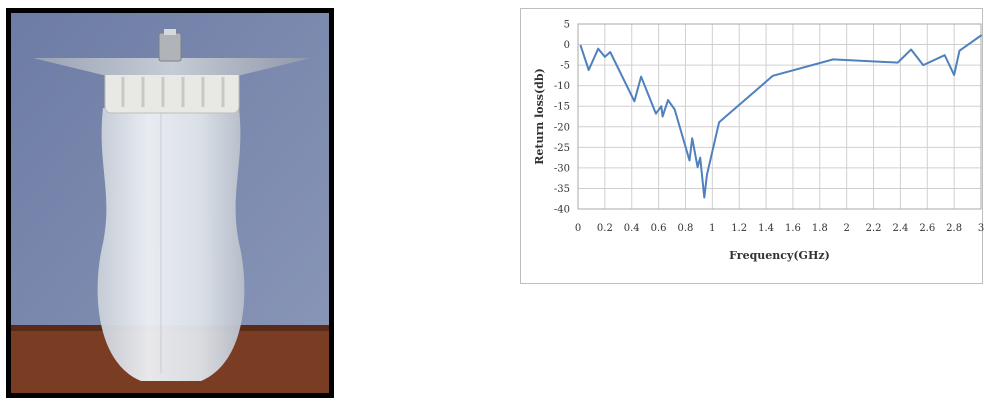  What do you see at coordinates (779, 255) in the screenshot?
I see `x-axis-label: Frequency(GHz)` at bounding box center [779, 255].